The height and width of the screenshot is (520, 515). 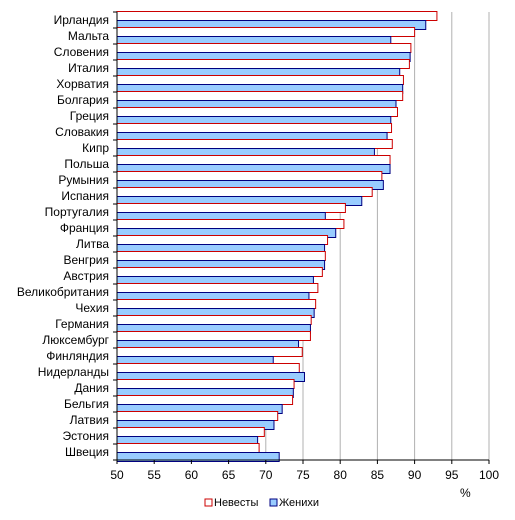 What do you see at coordinates (82, 132) in the screenshot?
I see `category-label: Словакия` at bounding box center [82, 132].